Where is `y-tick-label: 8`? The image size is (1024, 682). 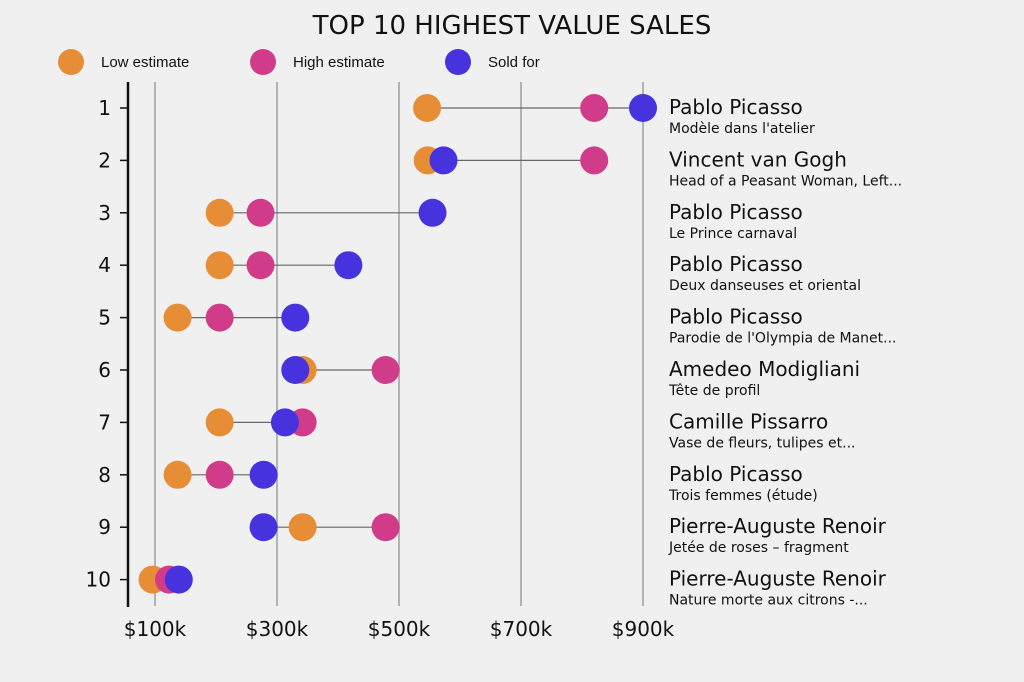 y-tick-label: 8 is located at coordinates (104, 475).